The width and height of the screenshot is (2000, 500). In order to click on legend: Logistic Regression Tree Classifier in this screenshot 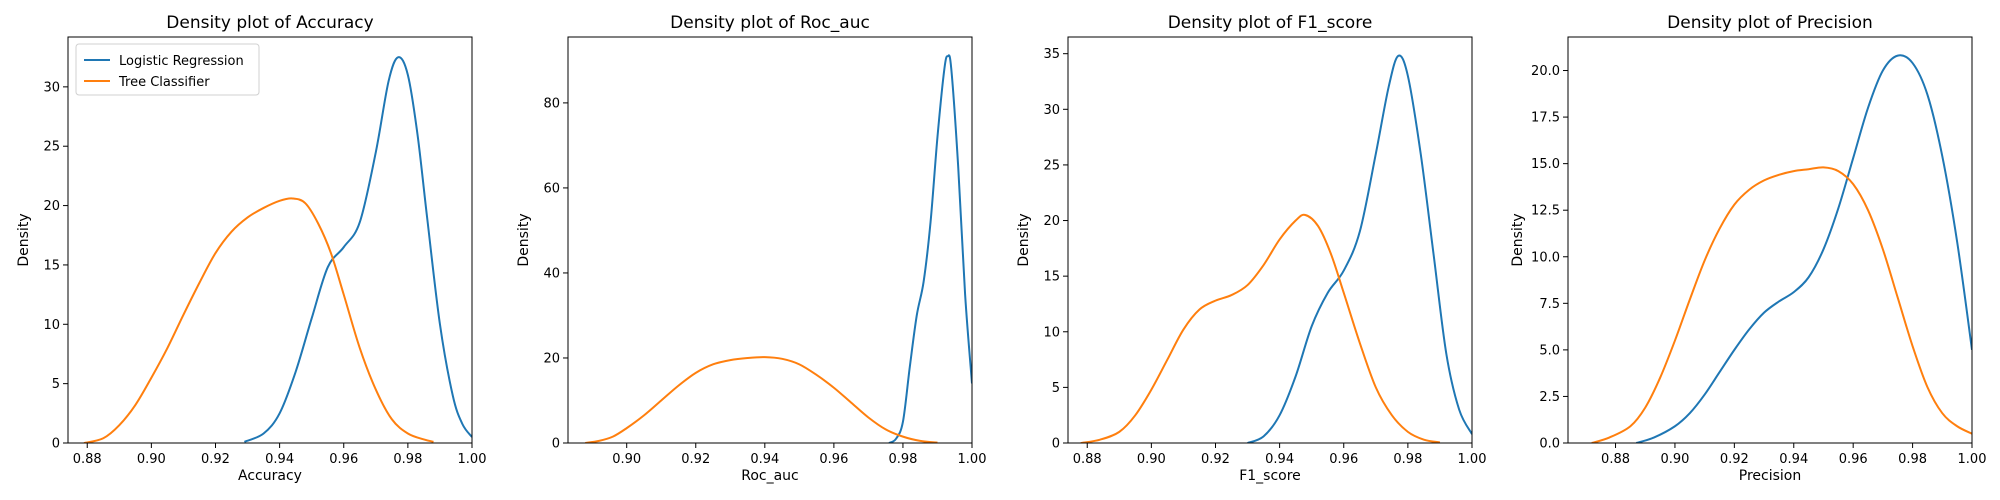, I will do `click(167, 69)`.